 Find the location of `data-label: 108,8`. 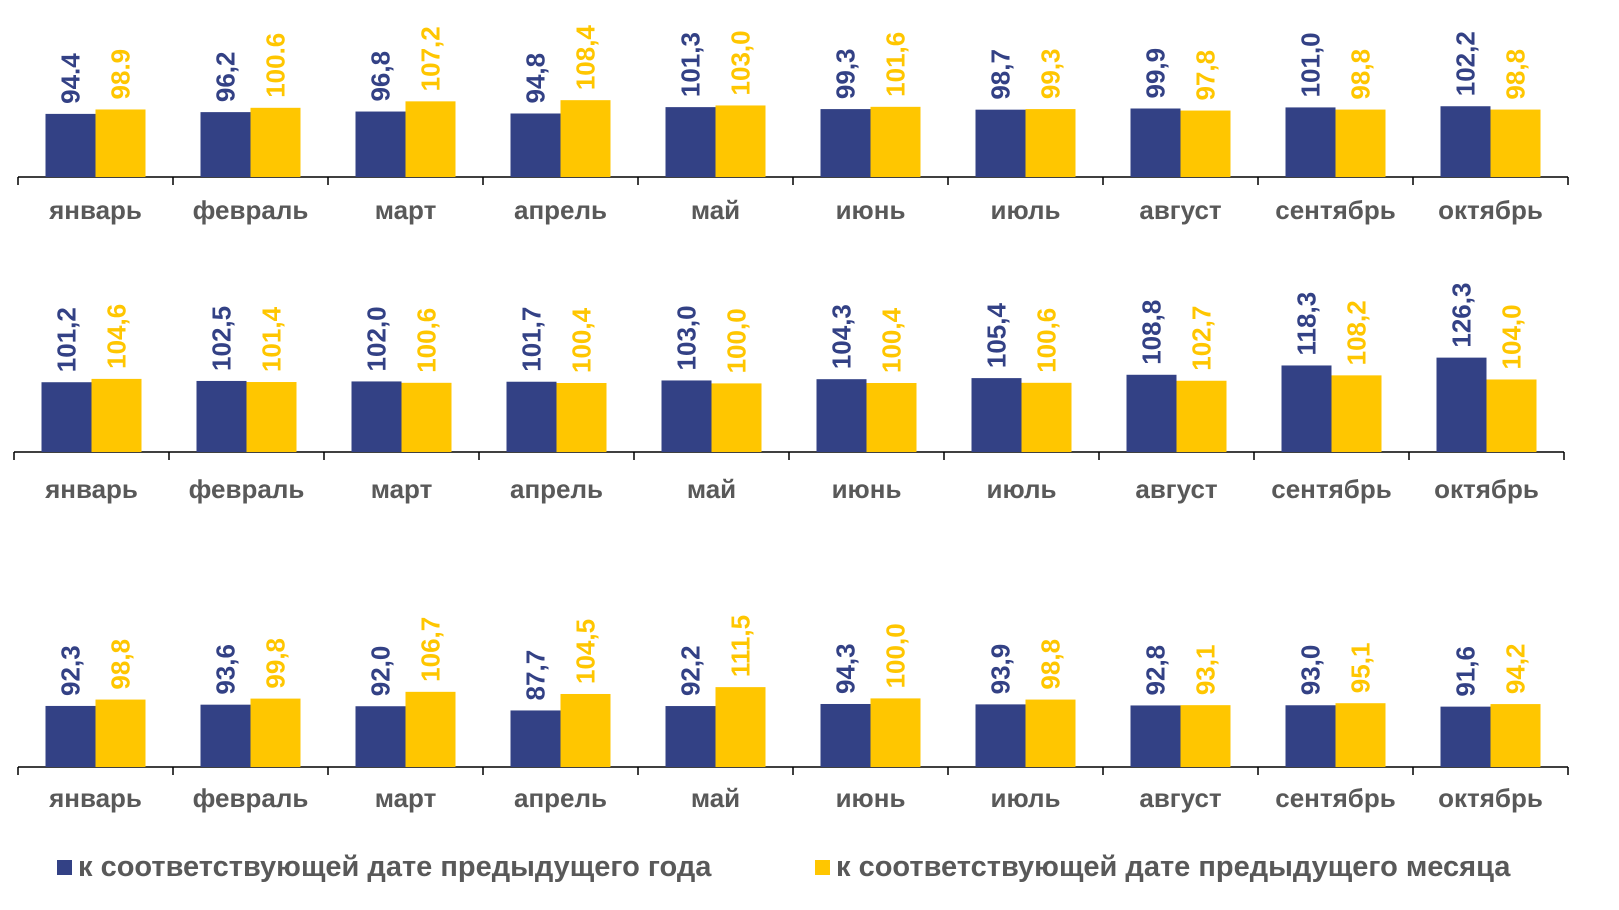

data-label: 108,8 is located at coordinates (1152, 332).